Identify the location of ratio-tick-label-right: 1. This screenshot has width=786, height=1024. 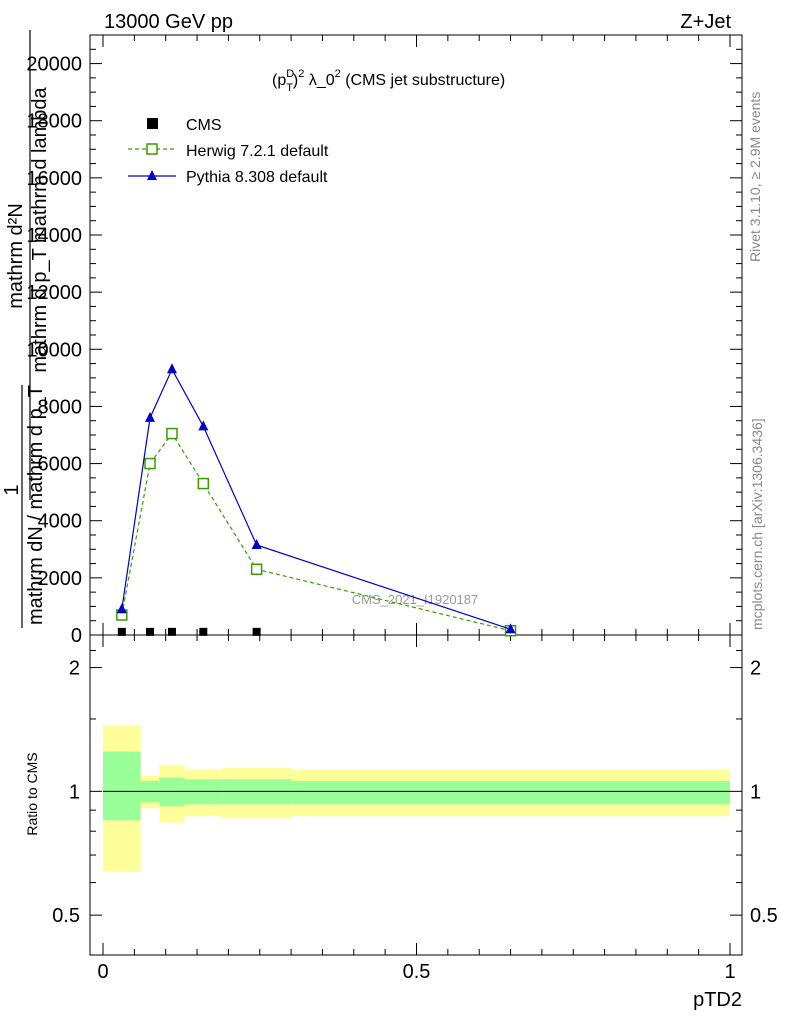
(755, 792).